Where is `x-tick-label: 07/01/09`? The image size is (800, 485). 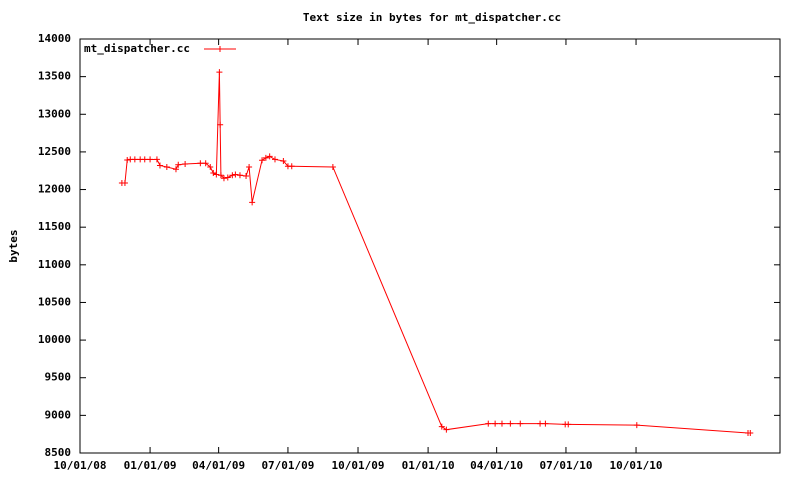 x-tick-label: 07/01/09 is located at coordinates (287, 465).